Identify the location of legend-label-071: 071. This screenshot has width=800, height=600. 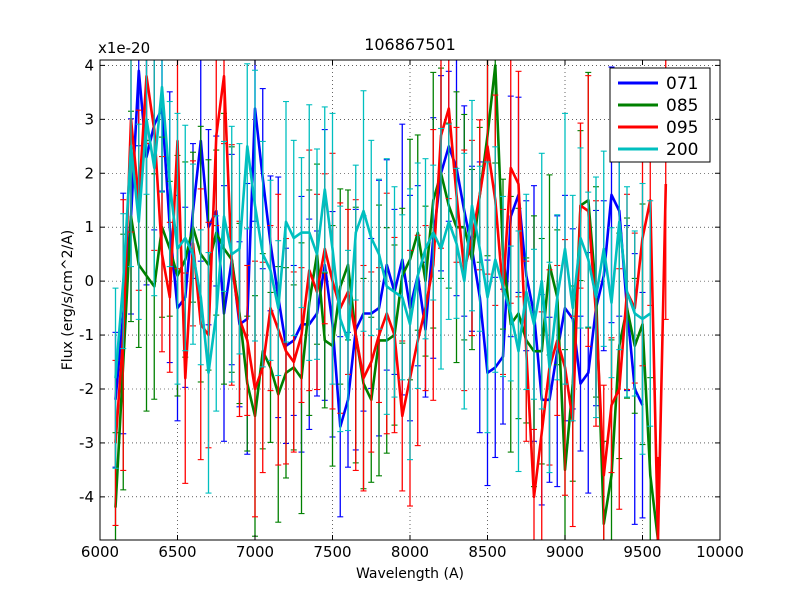
(682, 84).